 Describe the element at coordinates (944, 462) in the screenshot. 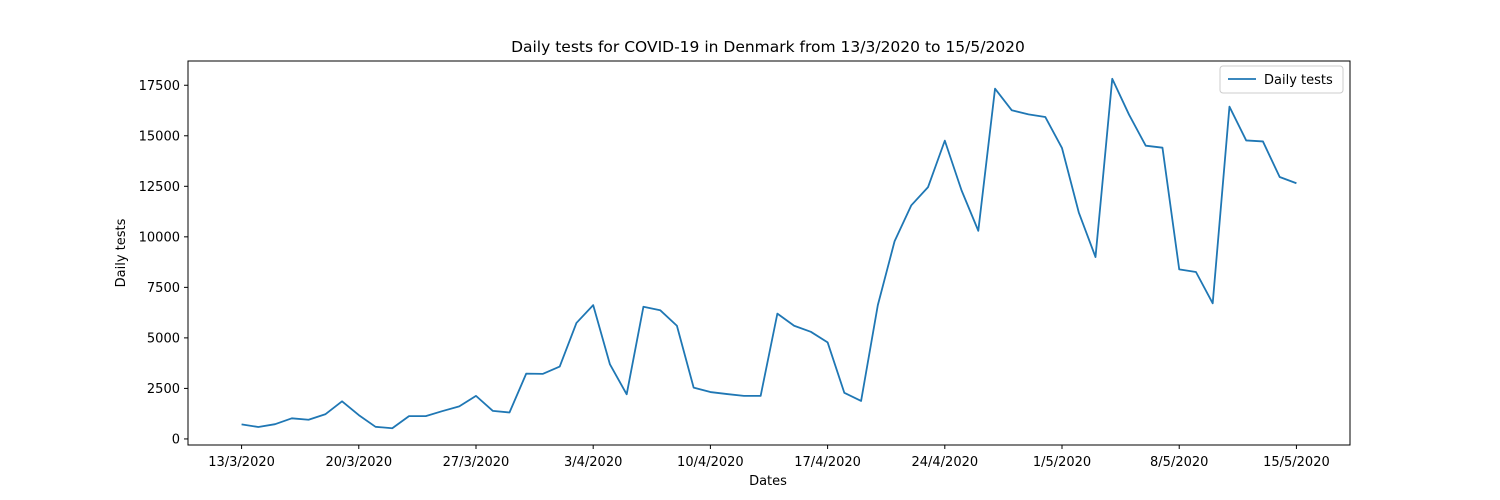

I see `x-tick-label: 24/4/2020` at that location.